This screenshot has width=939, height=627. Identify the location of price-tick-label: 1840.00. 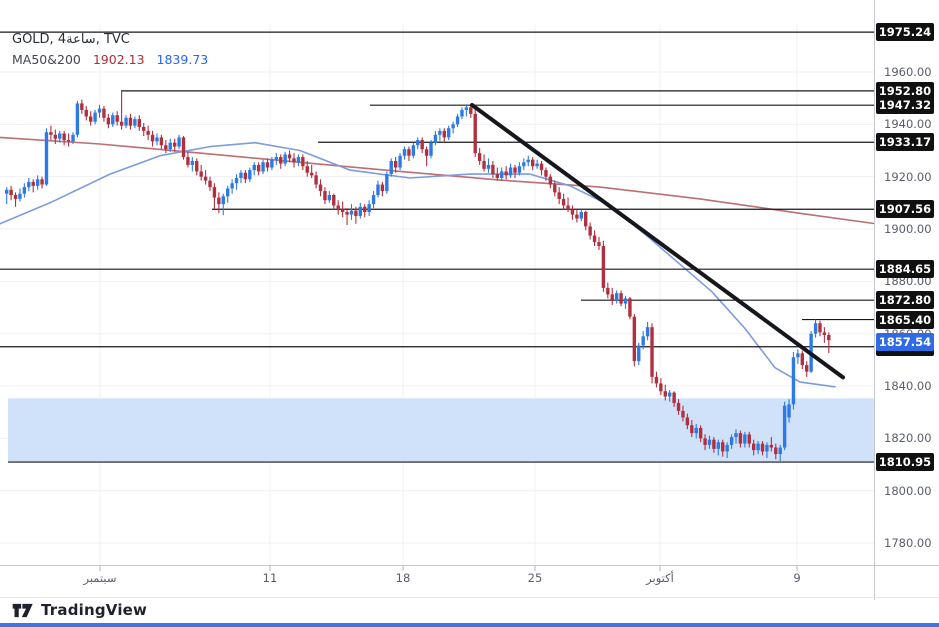
(908, 386).